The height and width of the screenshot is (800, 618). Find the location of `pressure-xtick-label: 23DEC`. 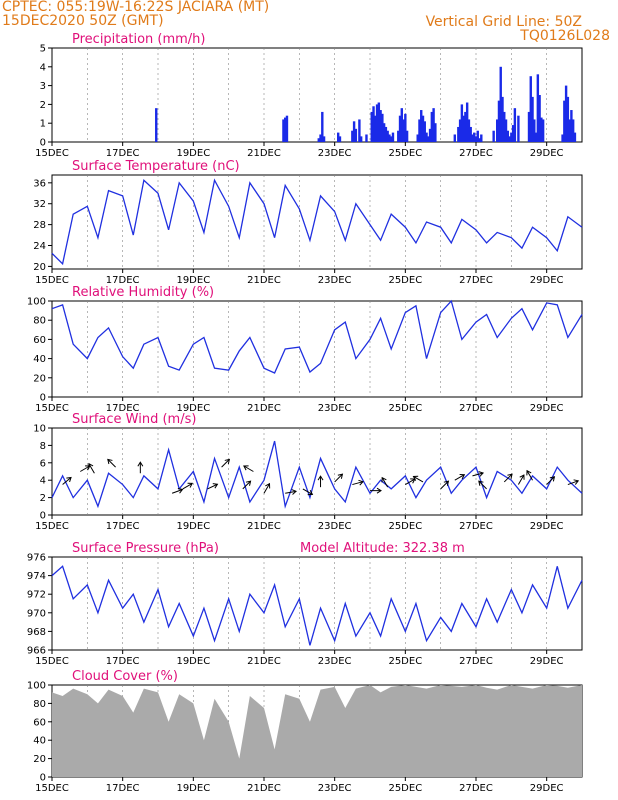

pressure-xtick-label: 23DEC is located at coordinates (335, 661).